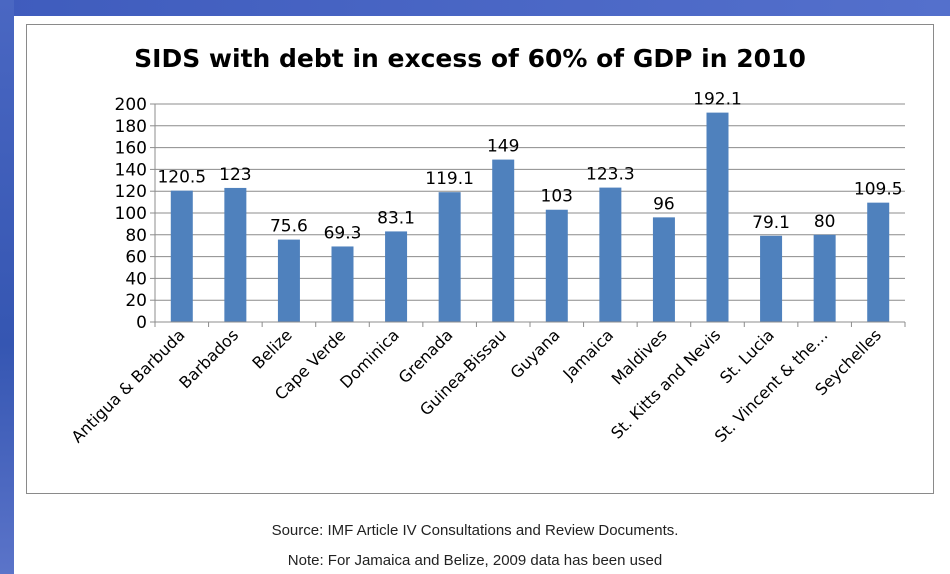  Describe the element at coordinates (131, 170) in the screenshot. I see `y-tick-label: 140` at that location.